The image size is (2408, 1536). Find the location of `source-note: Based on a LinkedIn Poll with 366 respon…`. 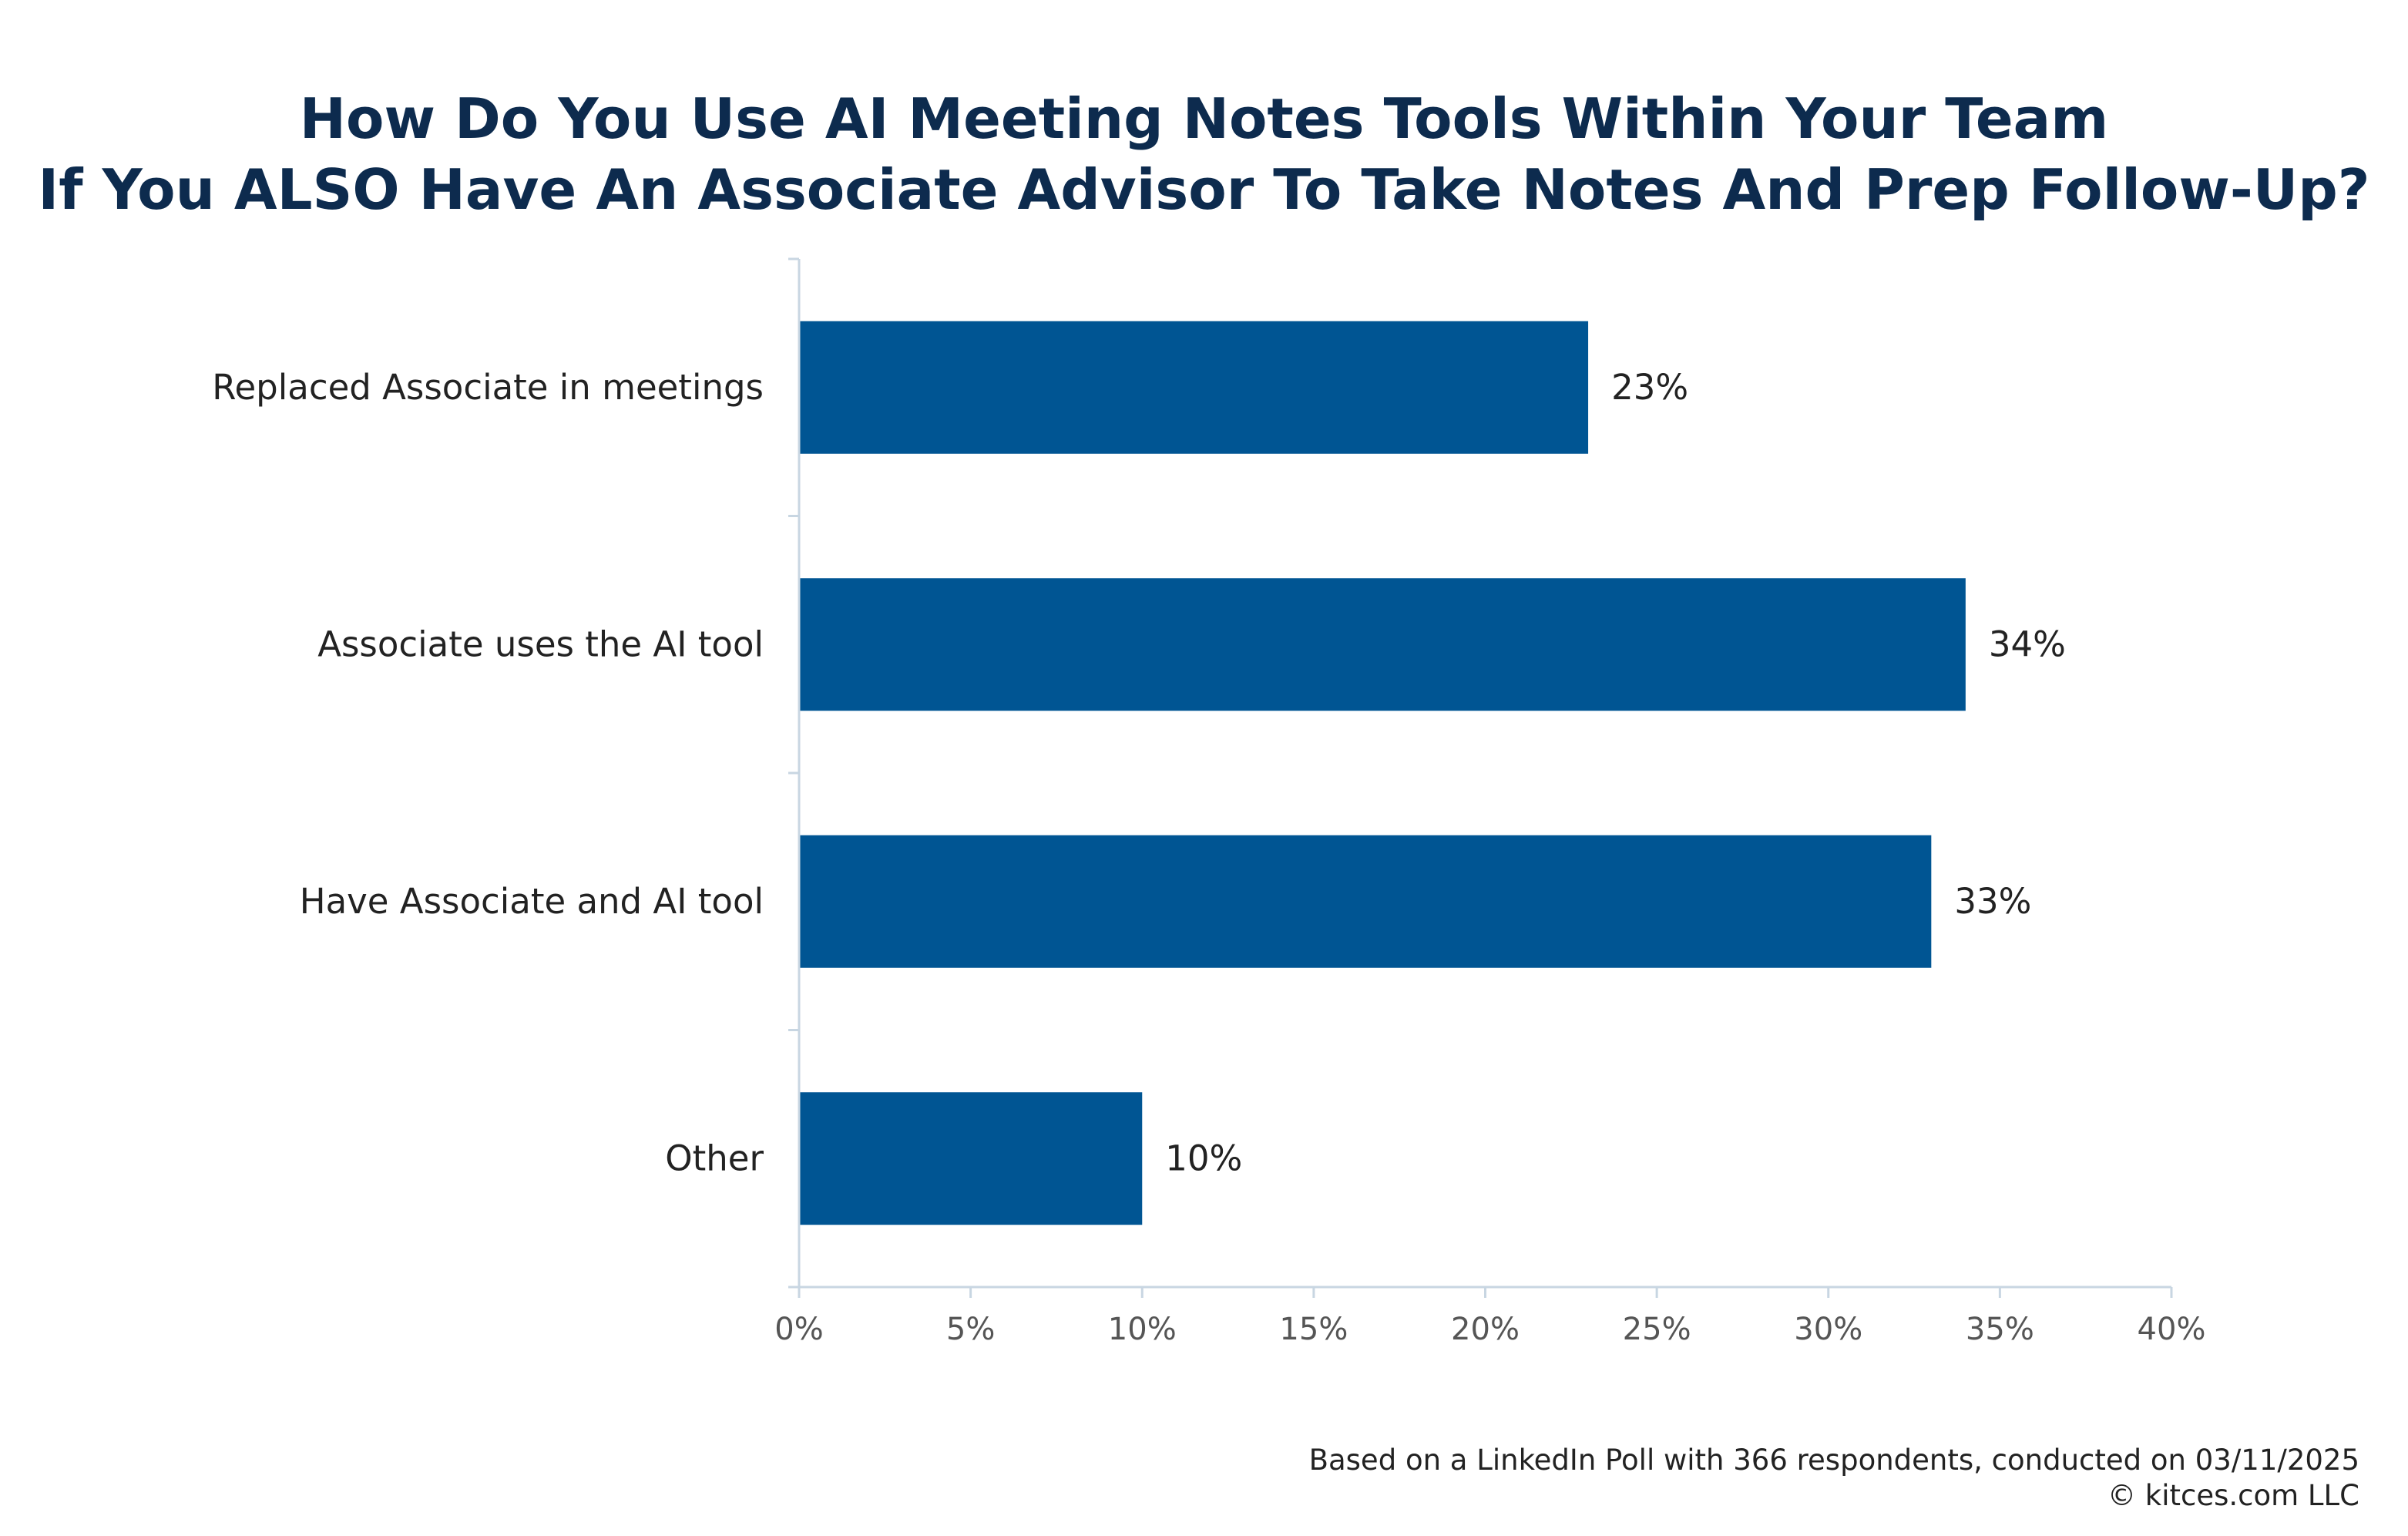

source-note: Based on a LinkedIn Poll with 366 respon… is located at coordinates (1833, 1460).